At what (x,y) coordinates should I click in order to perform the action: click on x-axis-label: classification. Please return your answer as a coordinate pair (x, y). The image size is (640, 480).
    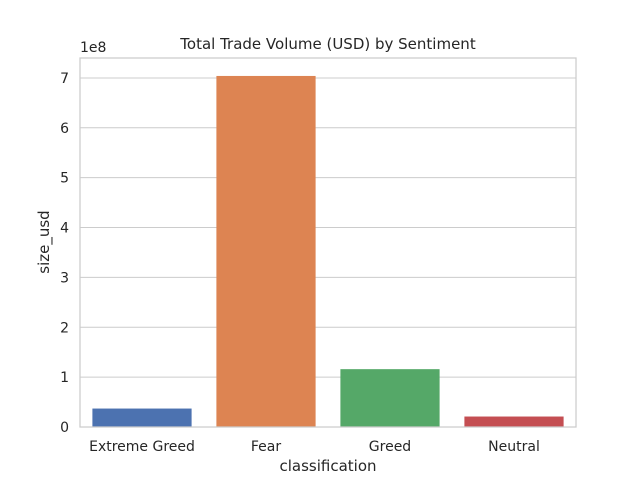
    Looking at the image, I should click on (327, 466).